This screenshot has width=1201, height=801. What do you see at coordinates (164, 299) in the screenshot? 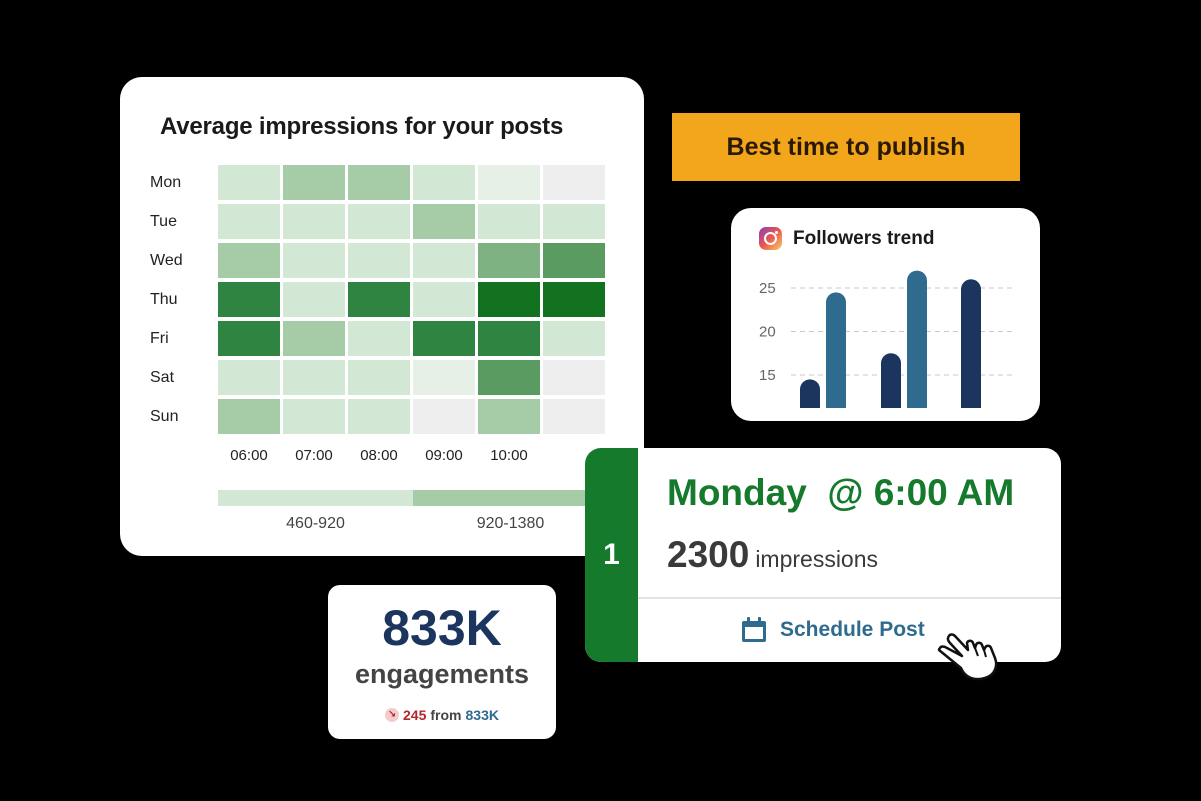
I see `day-label: Thu` at bounding box center [164, 299].